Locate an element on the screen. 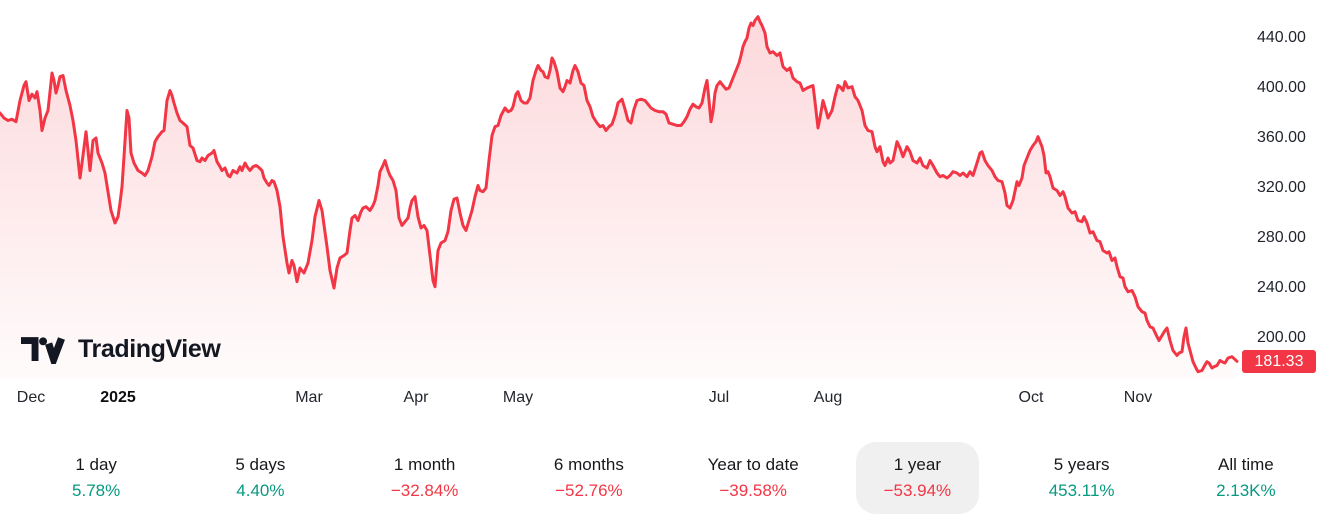  x-axis-label: Apr is located at coordinates (416, 397).